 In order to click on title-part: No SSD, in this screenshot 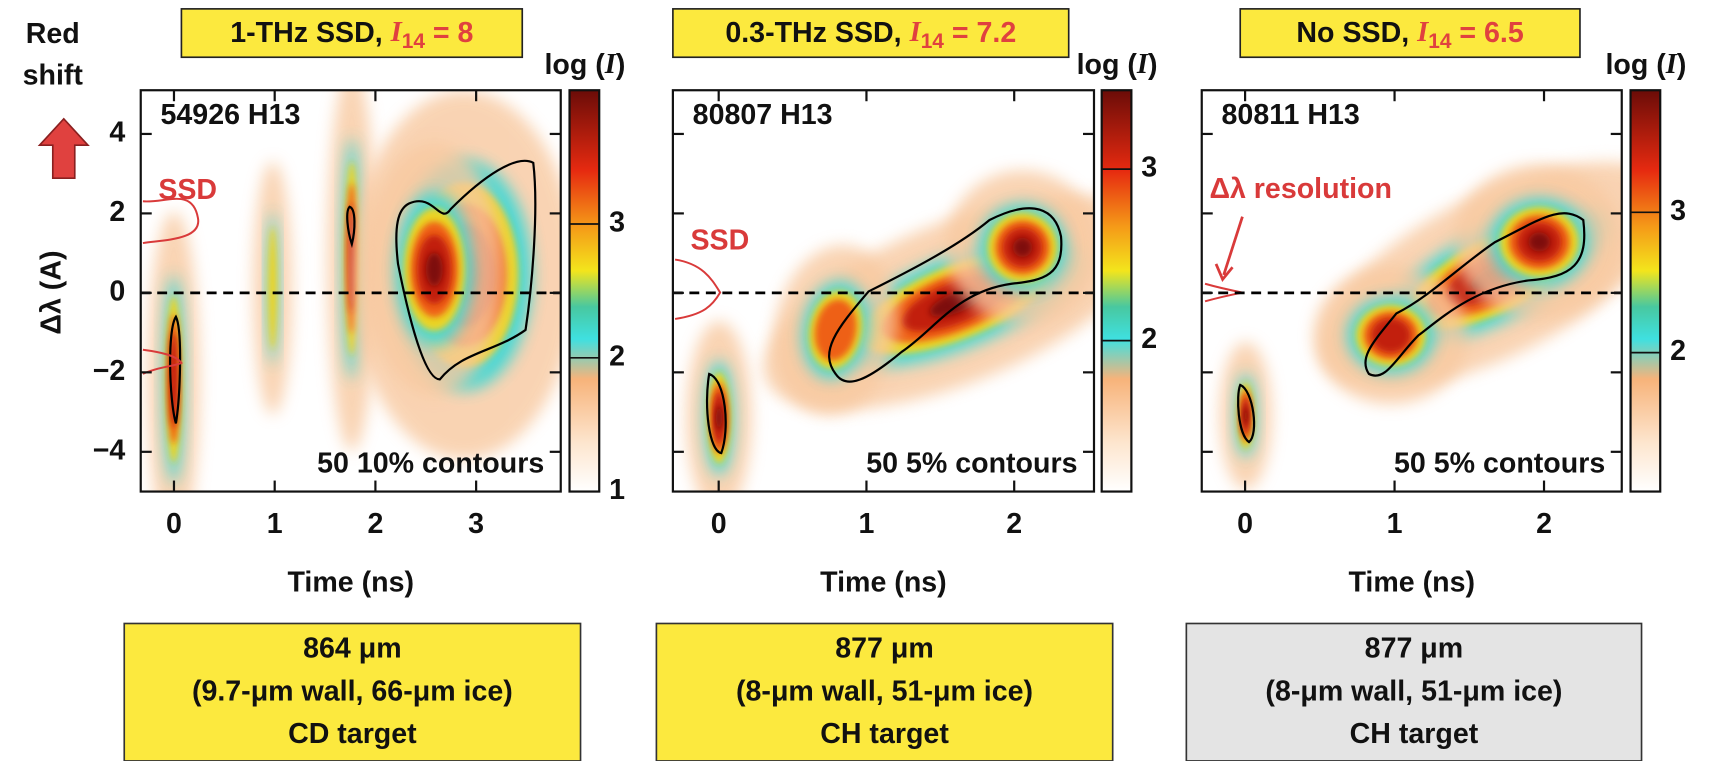, I will do `click(1356, 33)`.